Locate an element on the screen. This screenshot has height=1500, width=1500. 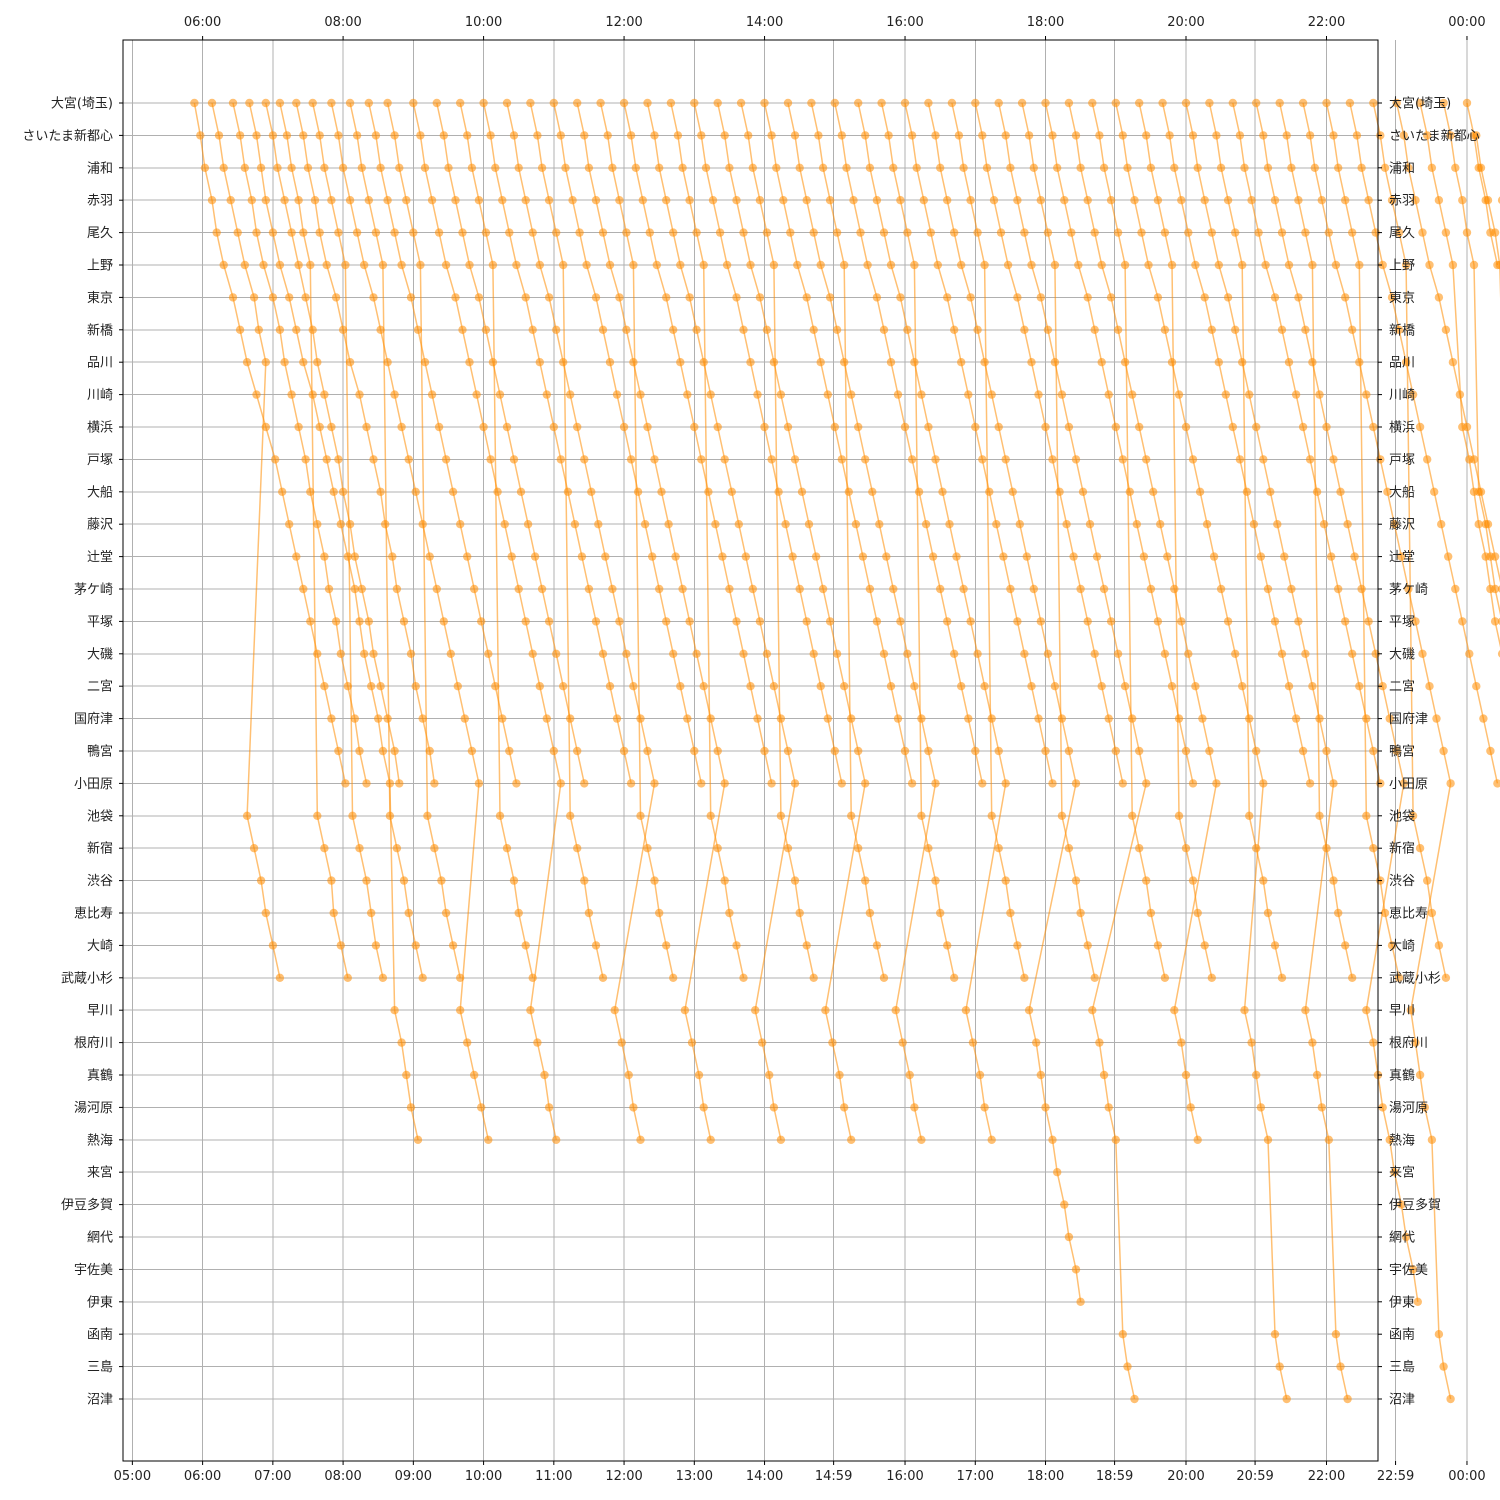
x-tick-label-bottom: 18:00 is located at coordinates (1045, 1476).